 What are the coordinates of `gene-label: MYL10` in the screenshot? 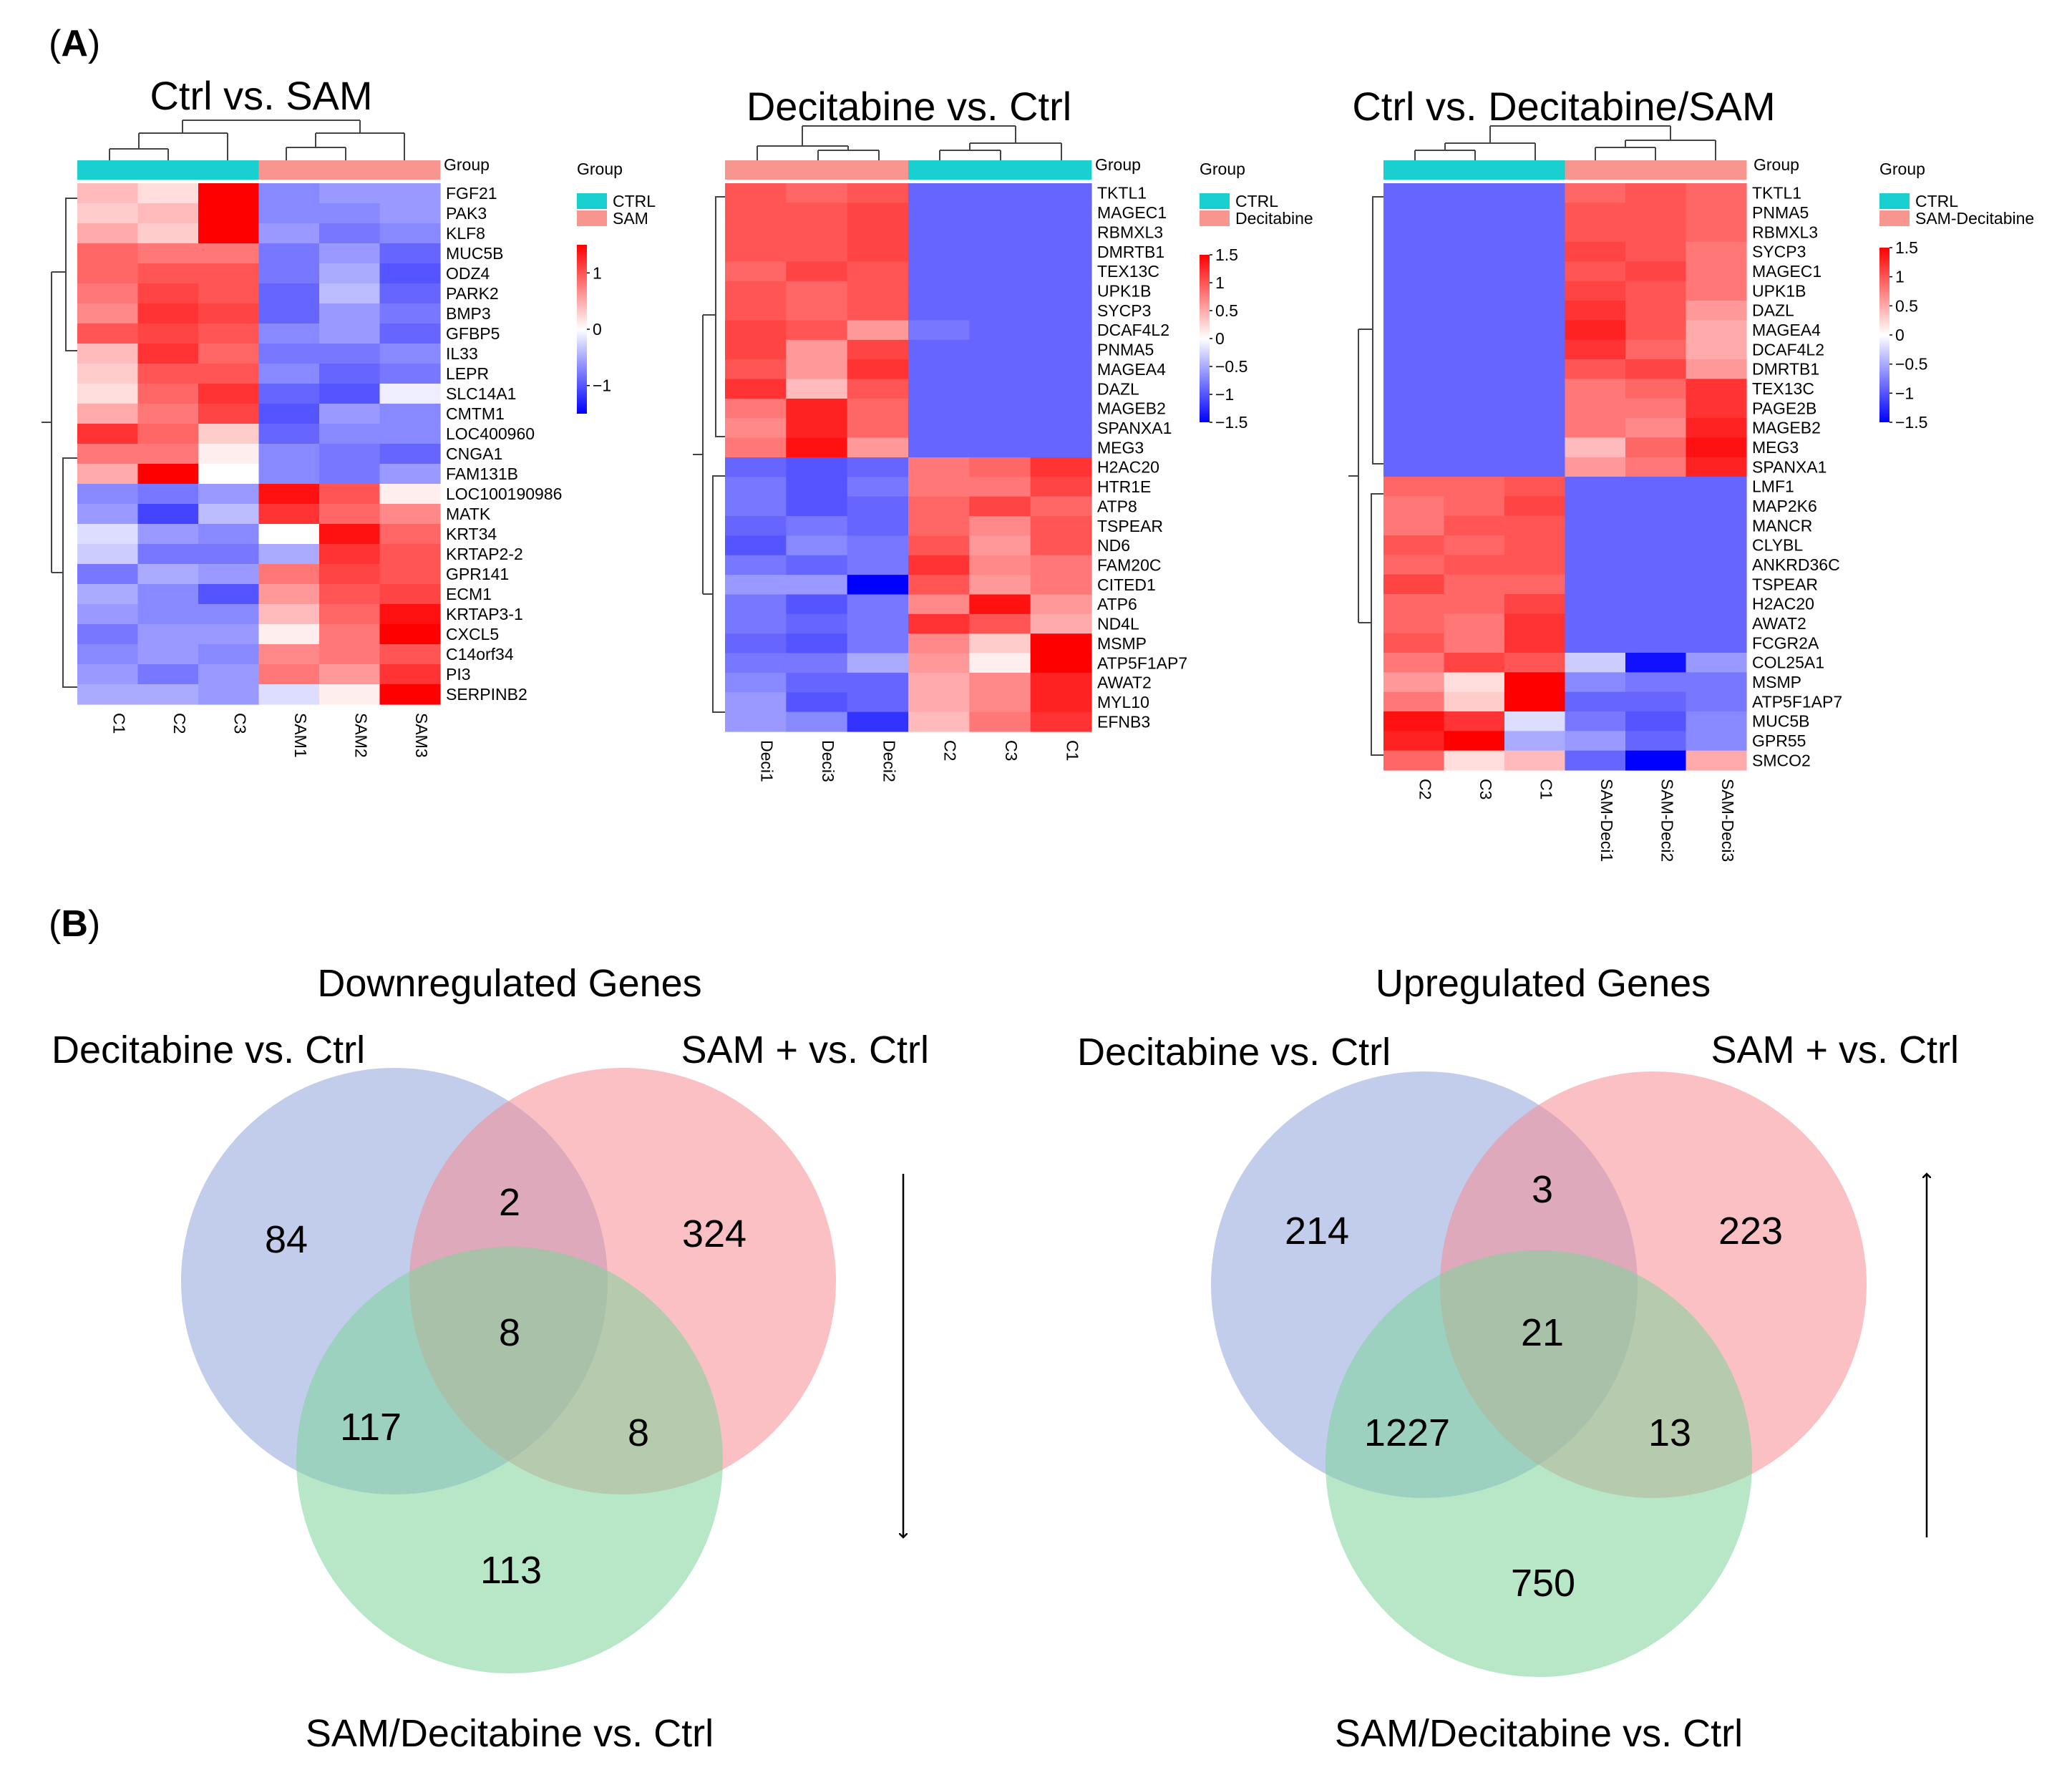 It's located at (1123, 702).